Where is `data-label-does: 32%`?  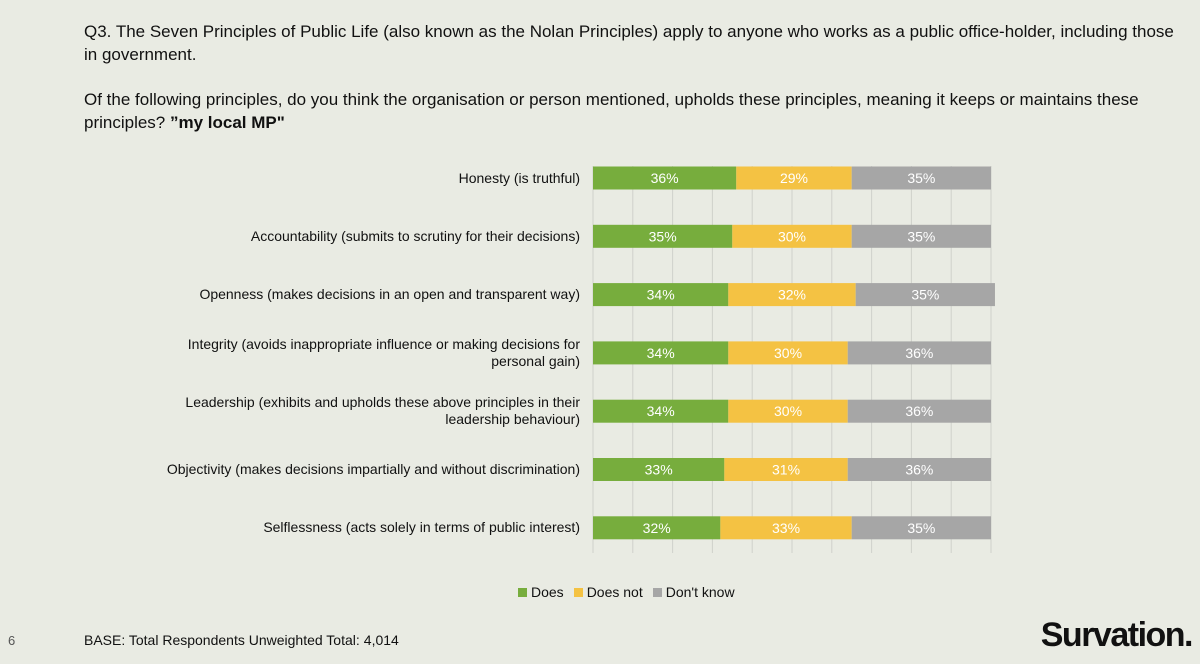 data-label-does: 32% is located at coordinates (657, 528).